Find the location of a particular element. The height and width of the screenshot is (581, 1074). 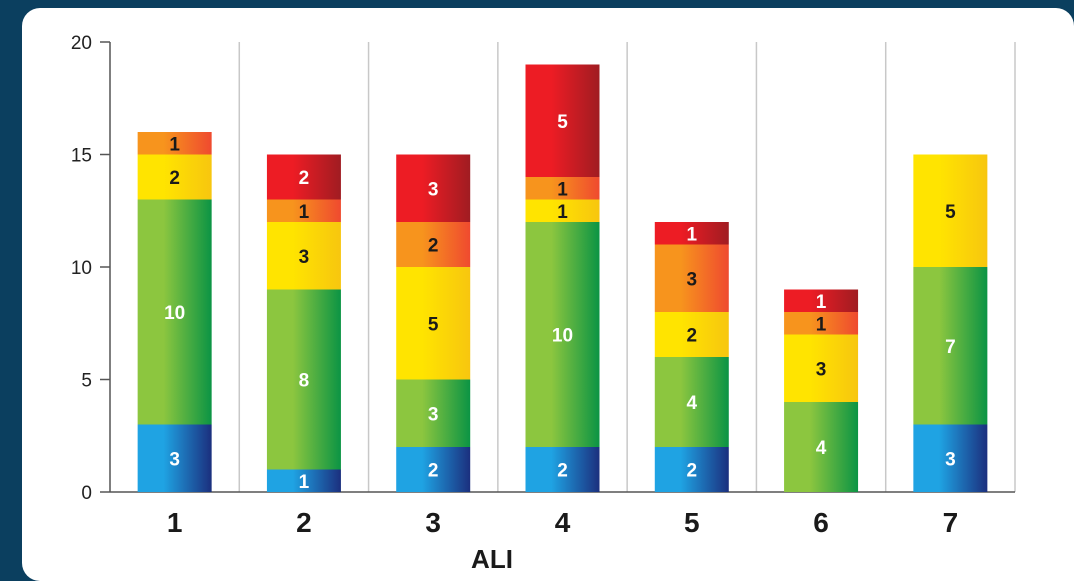

x-tick-labels: 1 2 3 4 5 6 7 is located at coordinates (562, 522).